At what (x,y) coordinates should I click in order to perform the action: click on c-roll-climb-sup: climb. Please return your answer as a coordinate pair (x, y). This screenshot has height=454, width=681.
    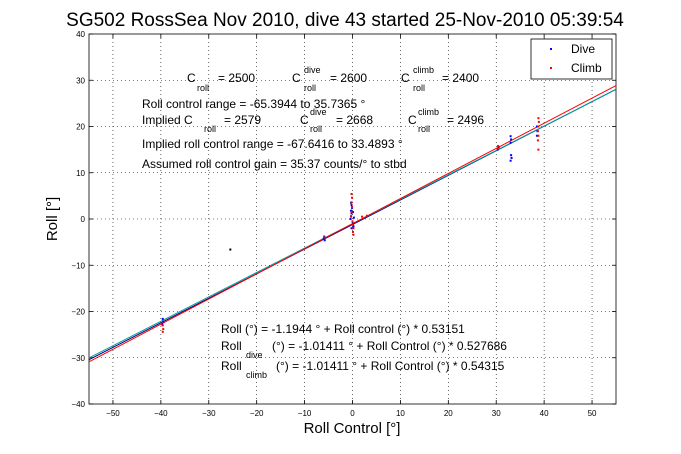
    Looking at the image, I should click on (423, 70).